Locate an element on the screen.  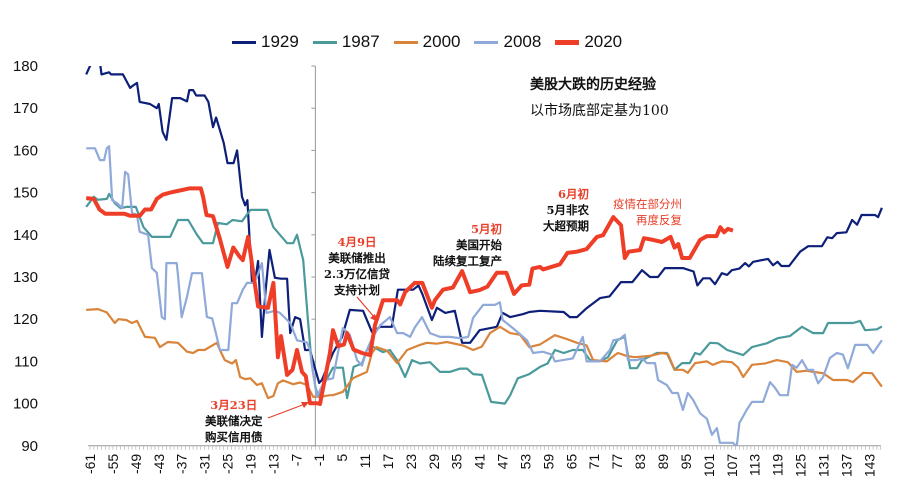
x-tick-label: -55 is located at coordinates (113, 464).